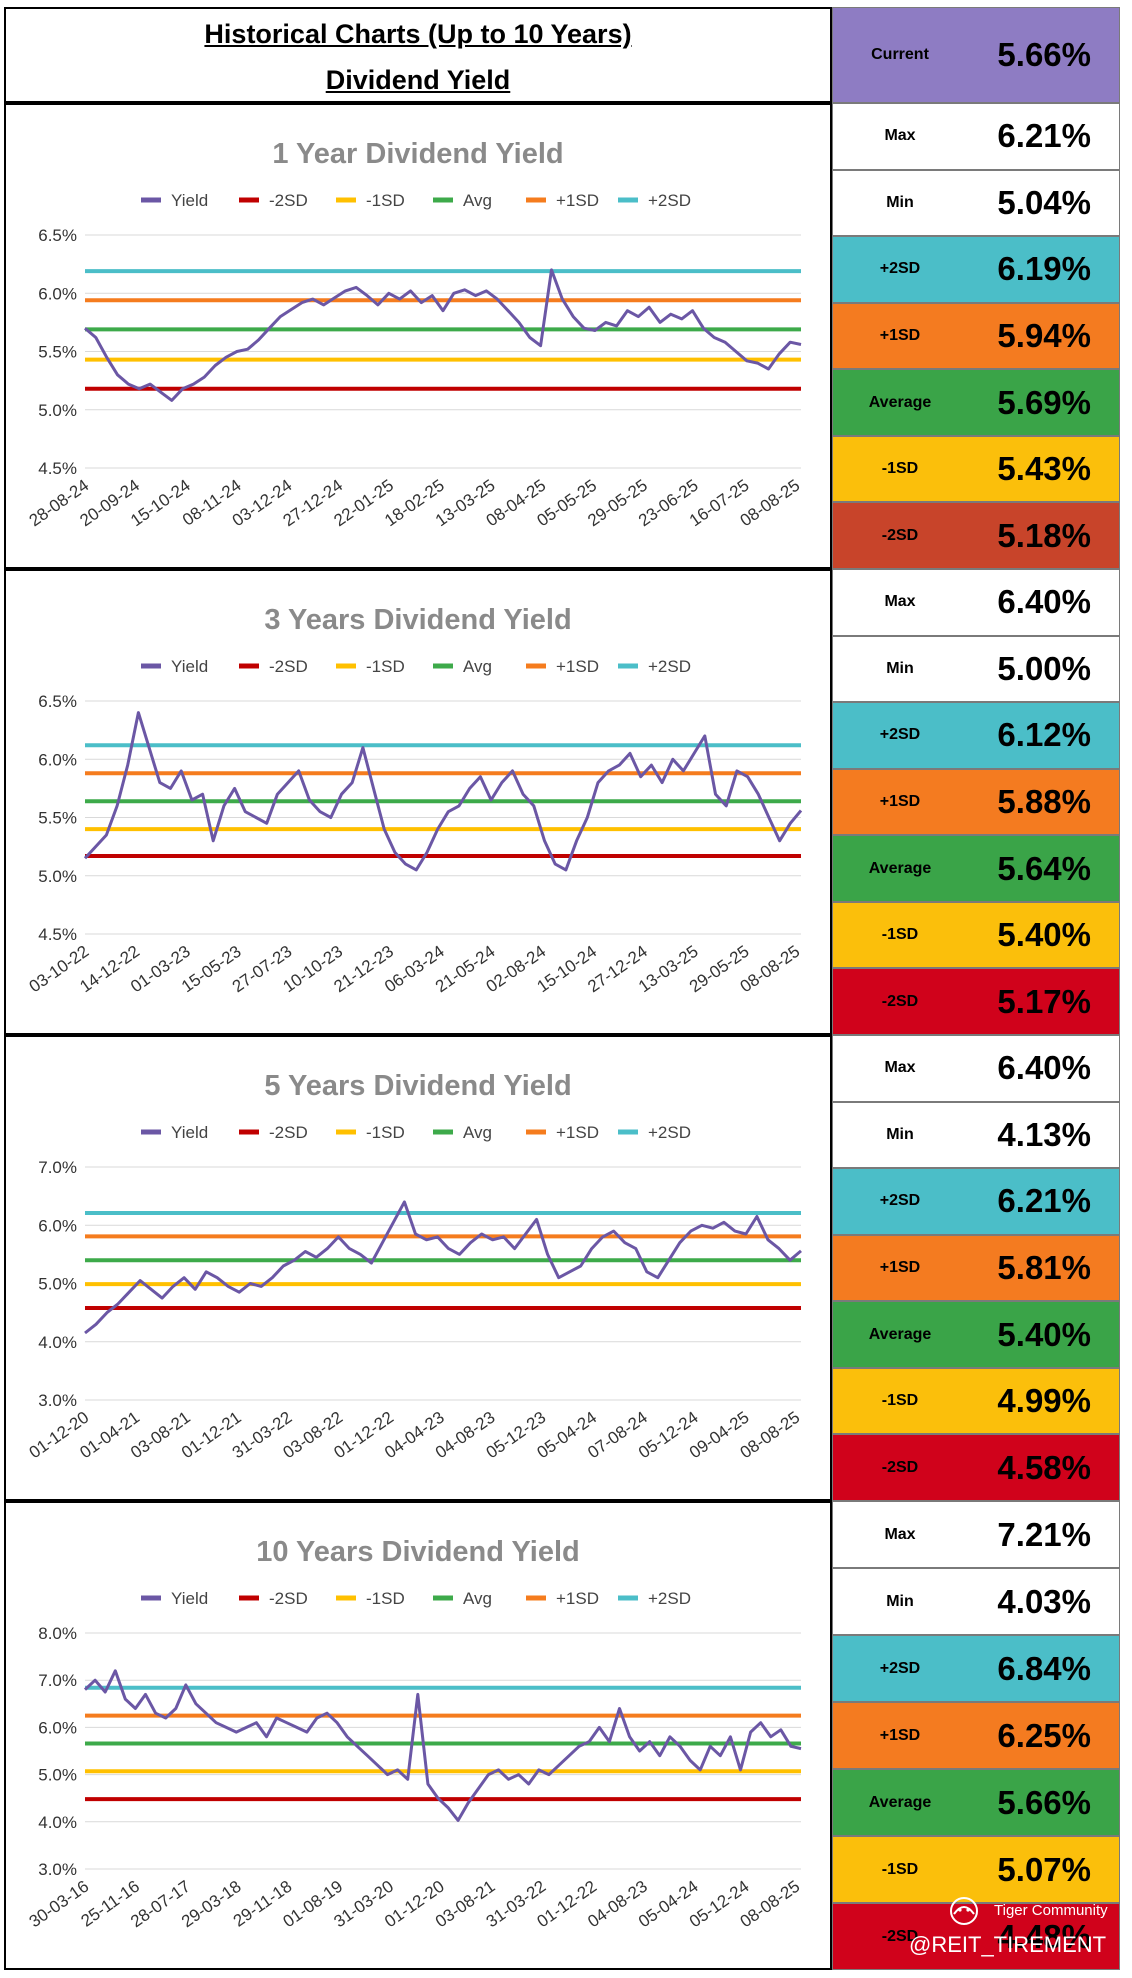 The width and height of the screenshot is (1132, 1978). I want to click on stat-cell-avg: Average 5.69%, so click(976, 402).